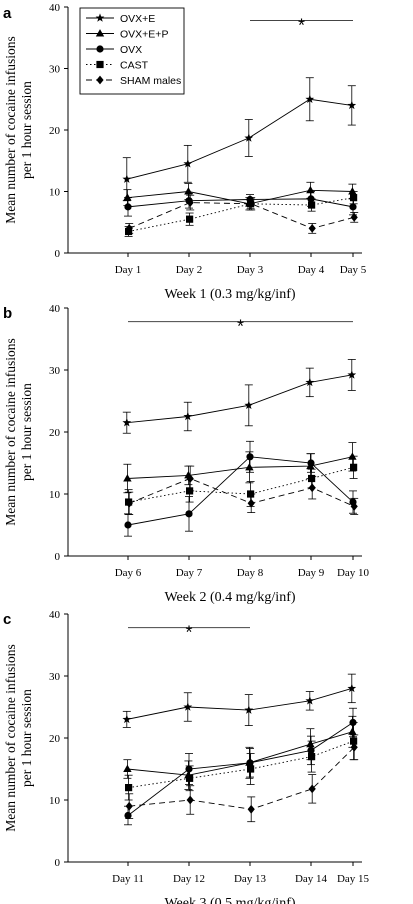  What do you see at coordinates (311, 879) in the screenshot?
I see `x-tick-label: Day 14` at bounding box center [311, 879].